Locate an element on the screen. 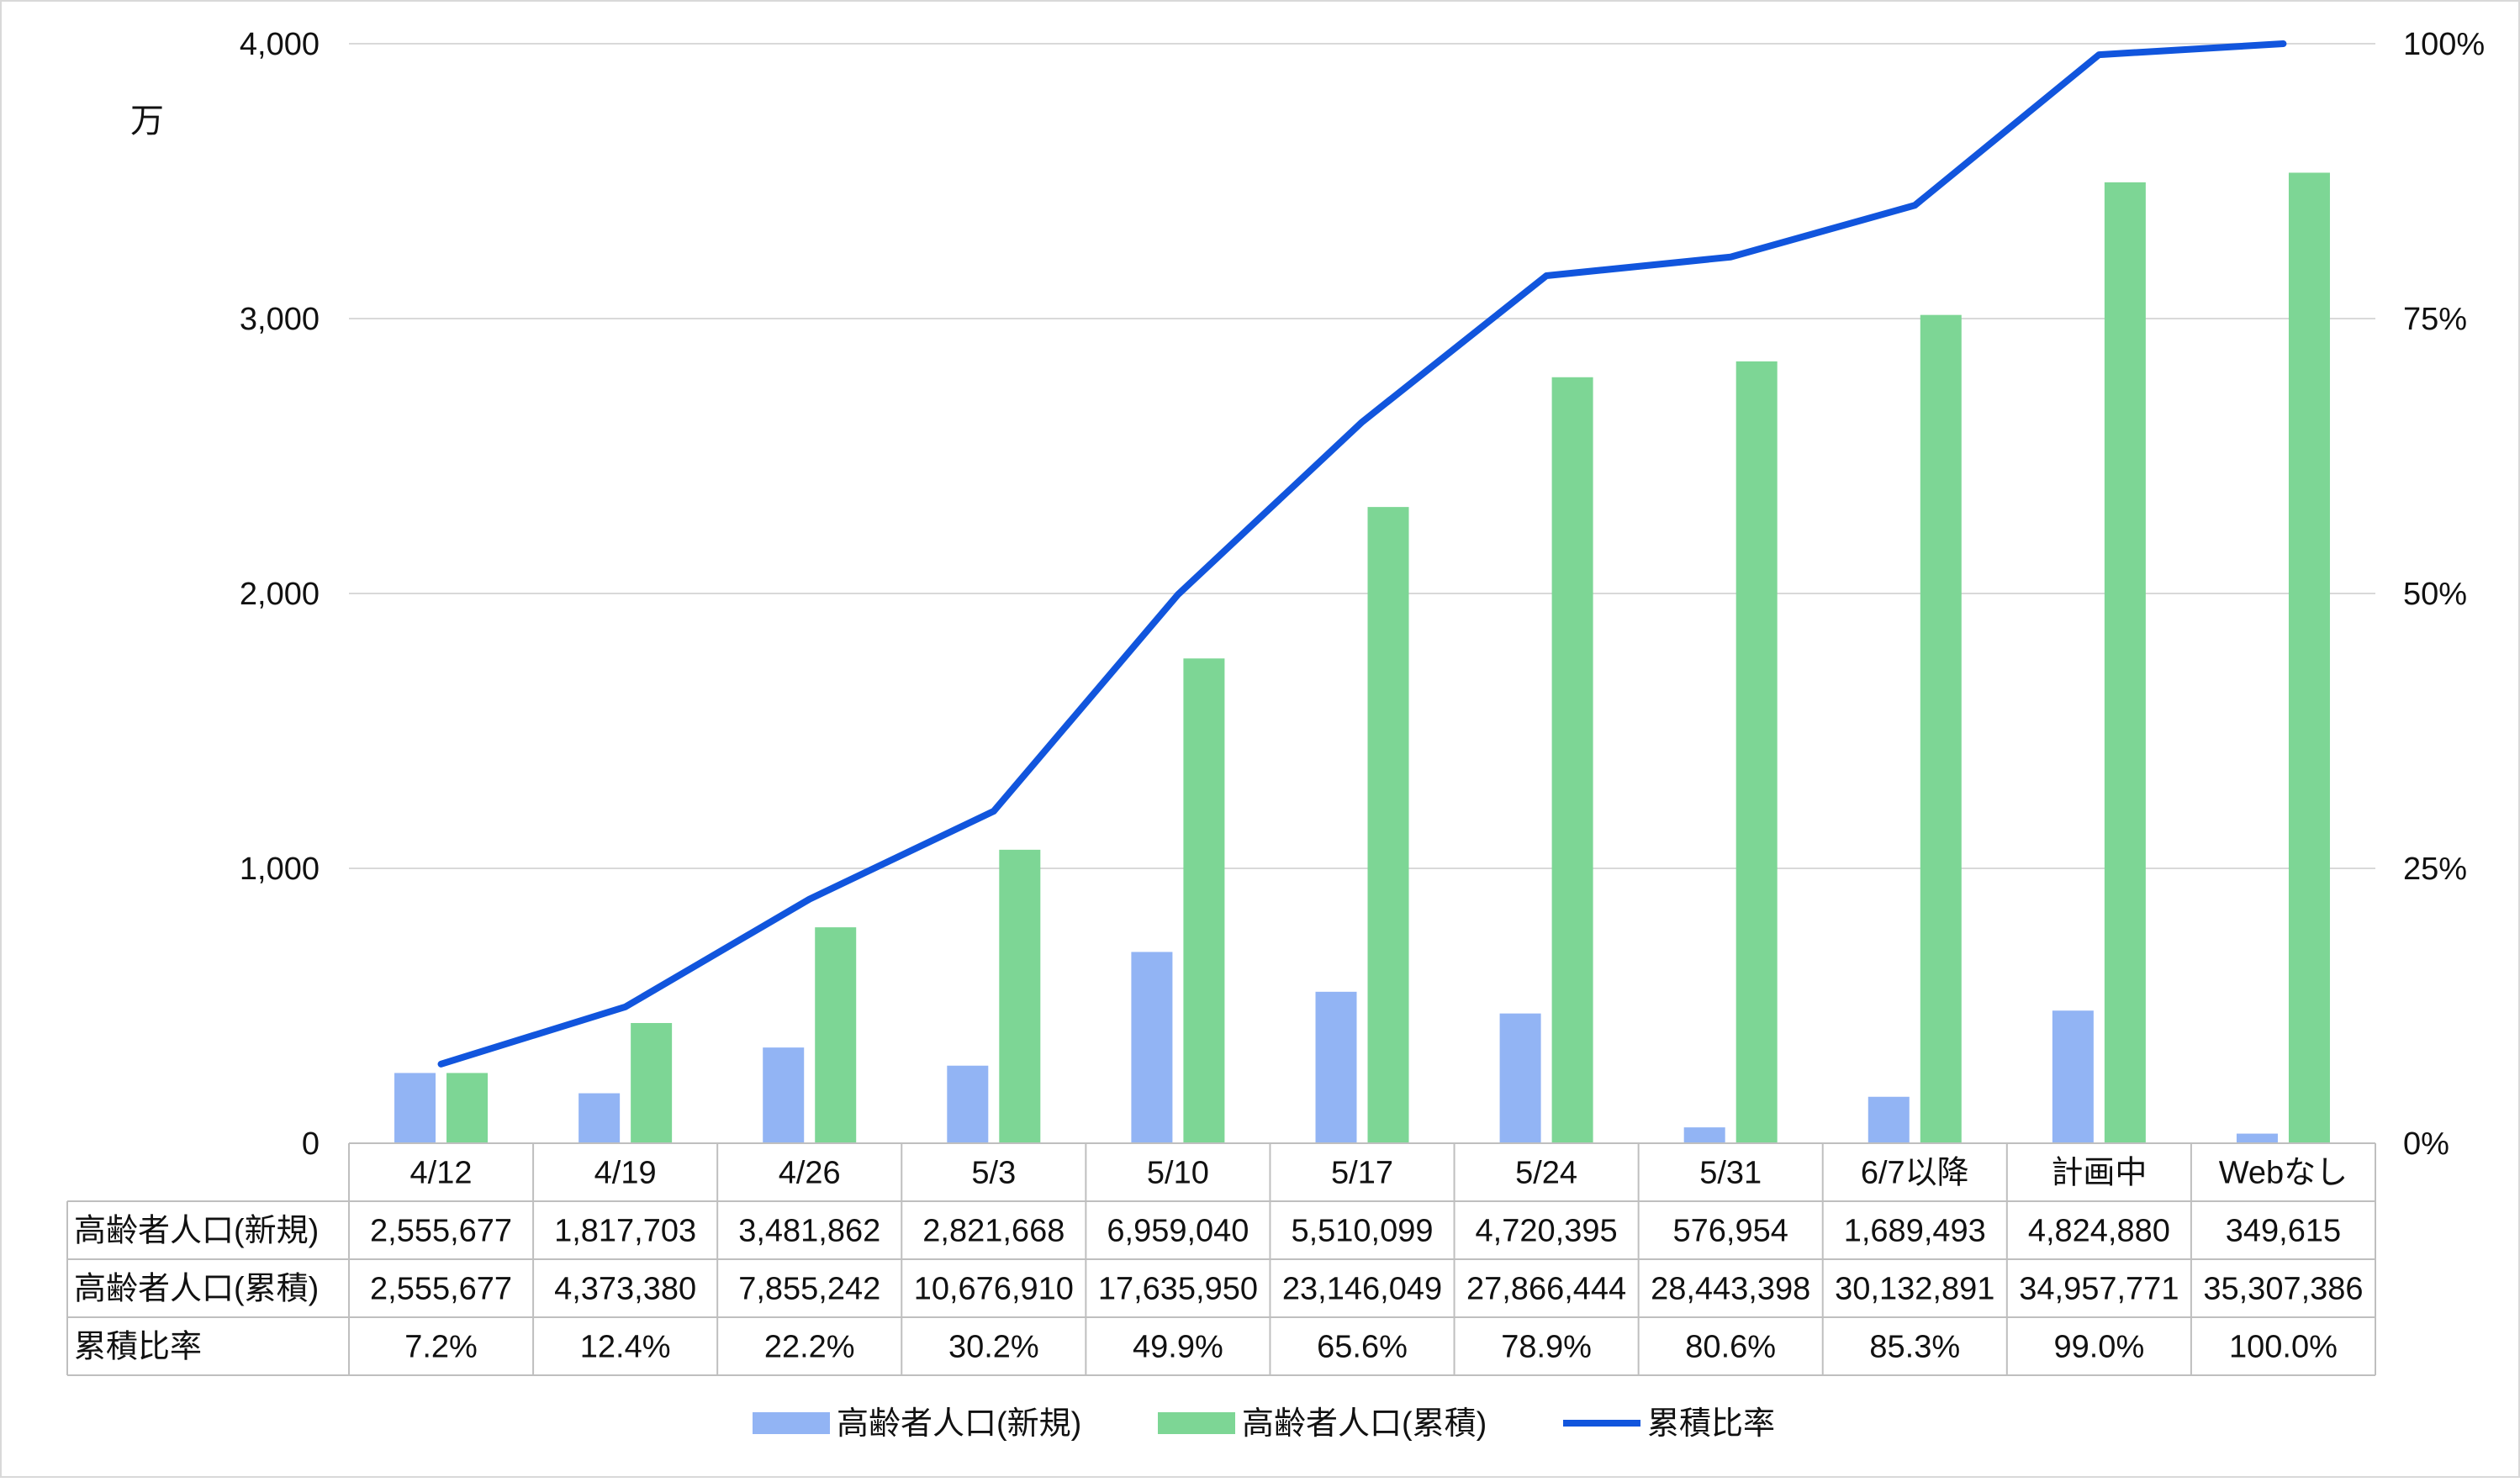 The width and height of the screenshot is (2520, 1482). table-cell-value: 7.2% is located at coordinates (441, 1347).